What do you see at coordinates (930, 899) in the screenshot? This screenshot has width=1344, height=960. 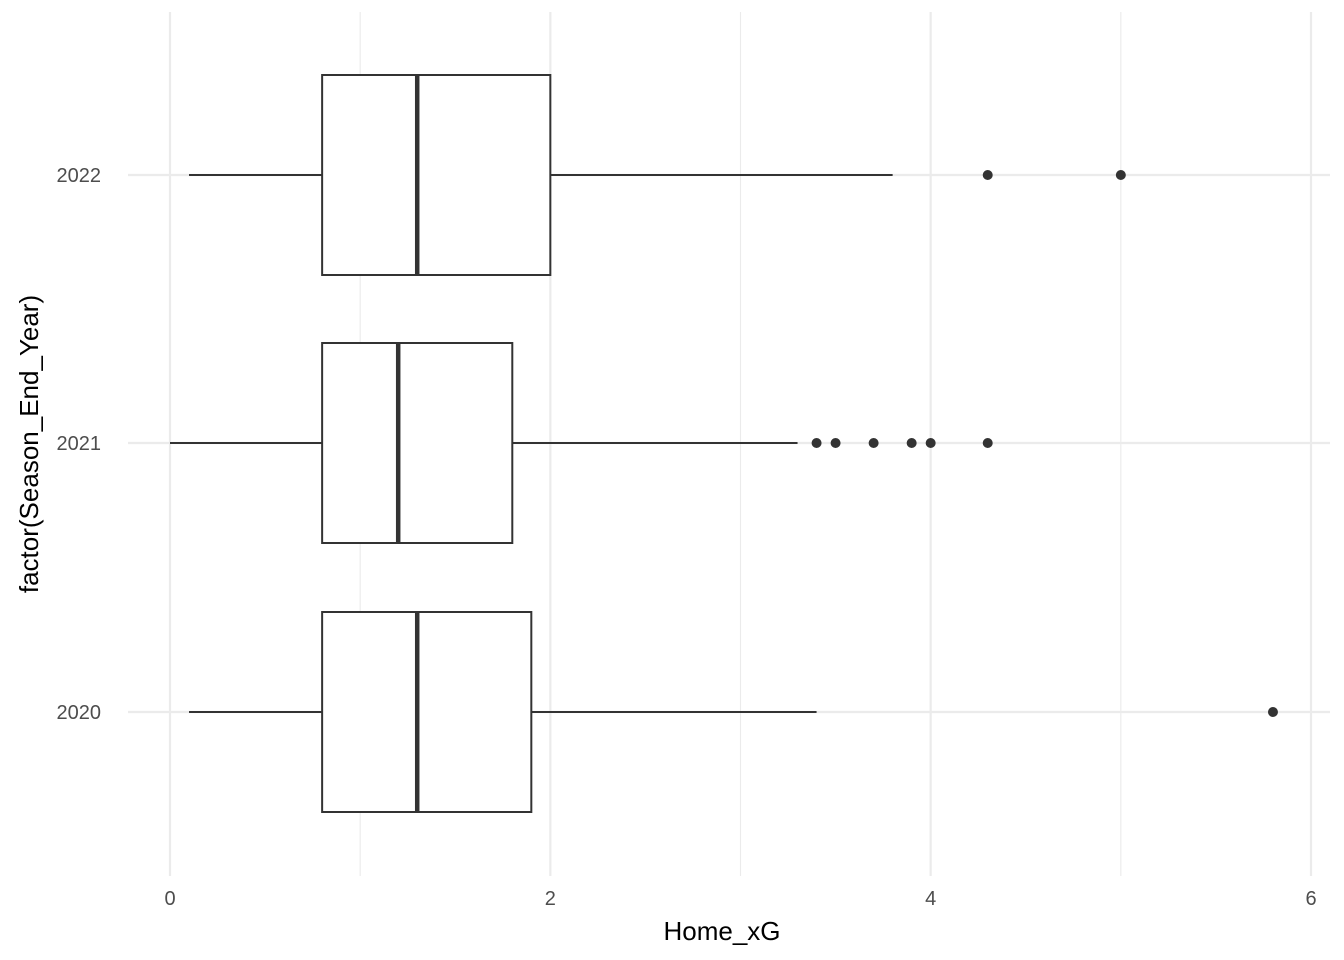 I see `x-tick-label-4: 4` at bounding box center [930, 899].